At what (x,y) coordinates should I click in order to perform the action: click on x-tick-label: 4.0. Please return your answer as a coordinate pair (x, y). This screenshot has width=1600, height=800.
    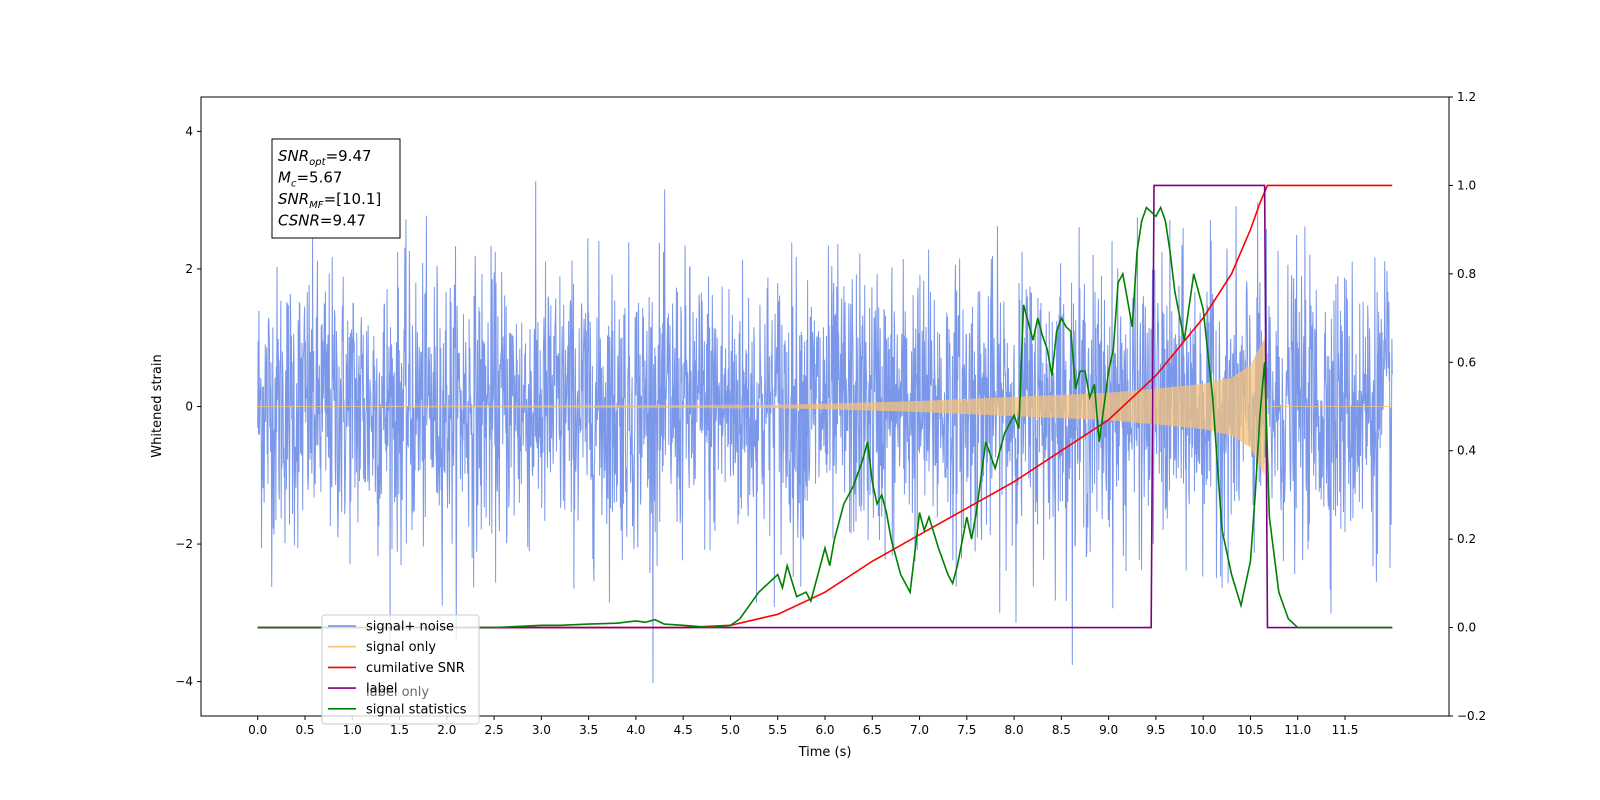
    Looking at the image, I should click on (635, 730).